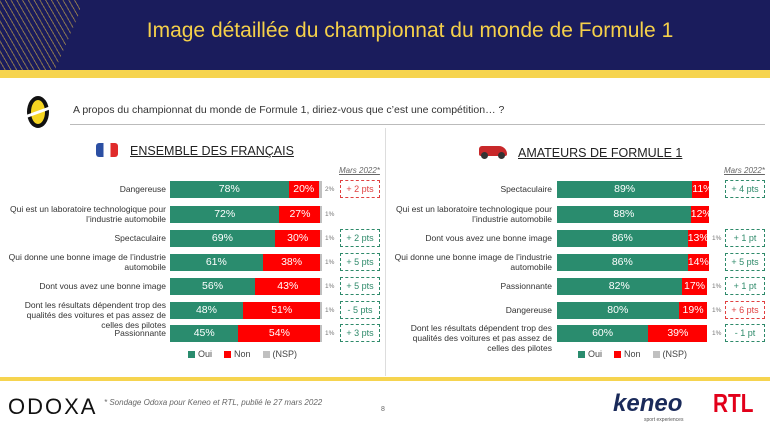 This screenshot has height=426, width=770. What do you see at coordinates (664, 420) in the screenshot?
I see `keneo-tagline: sport experiences` at bounding box center [664, 420].